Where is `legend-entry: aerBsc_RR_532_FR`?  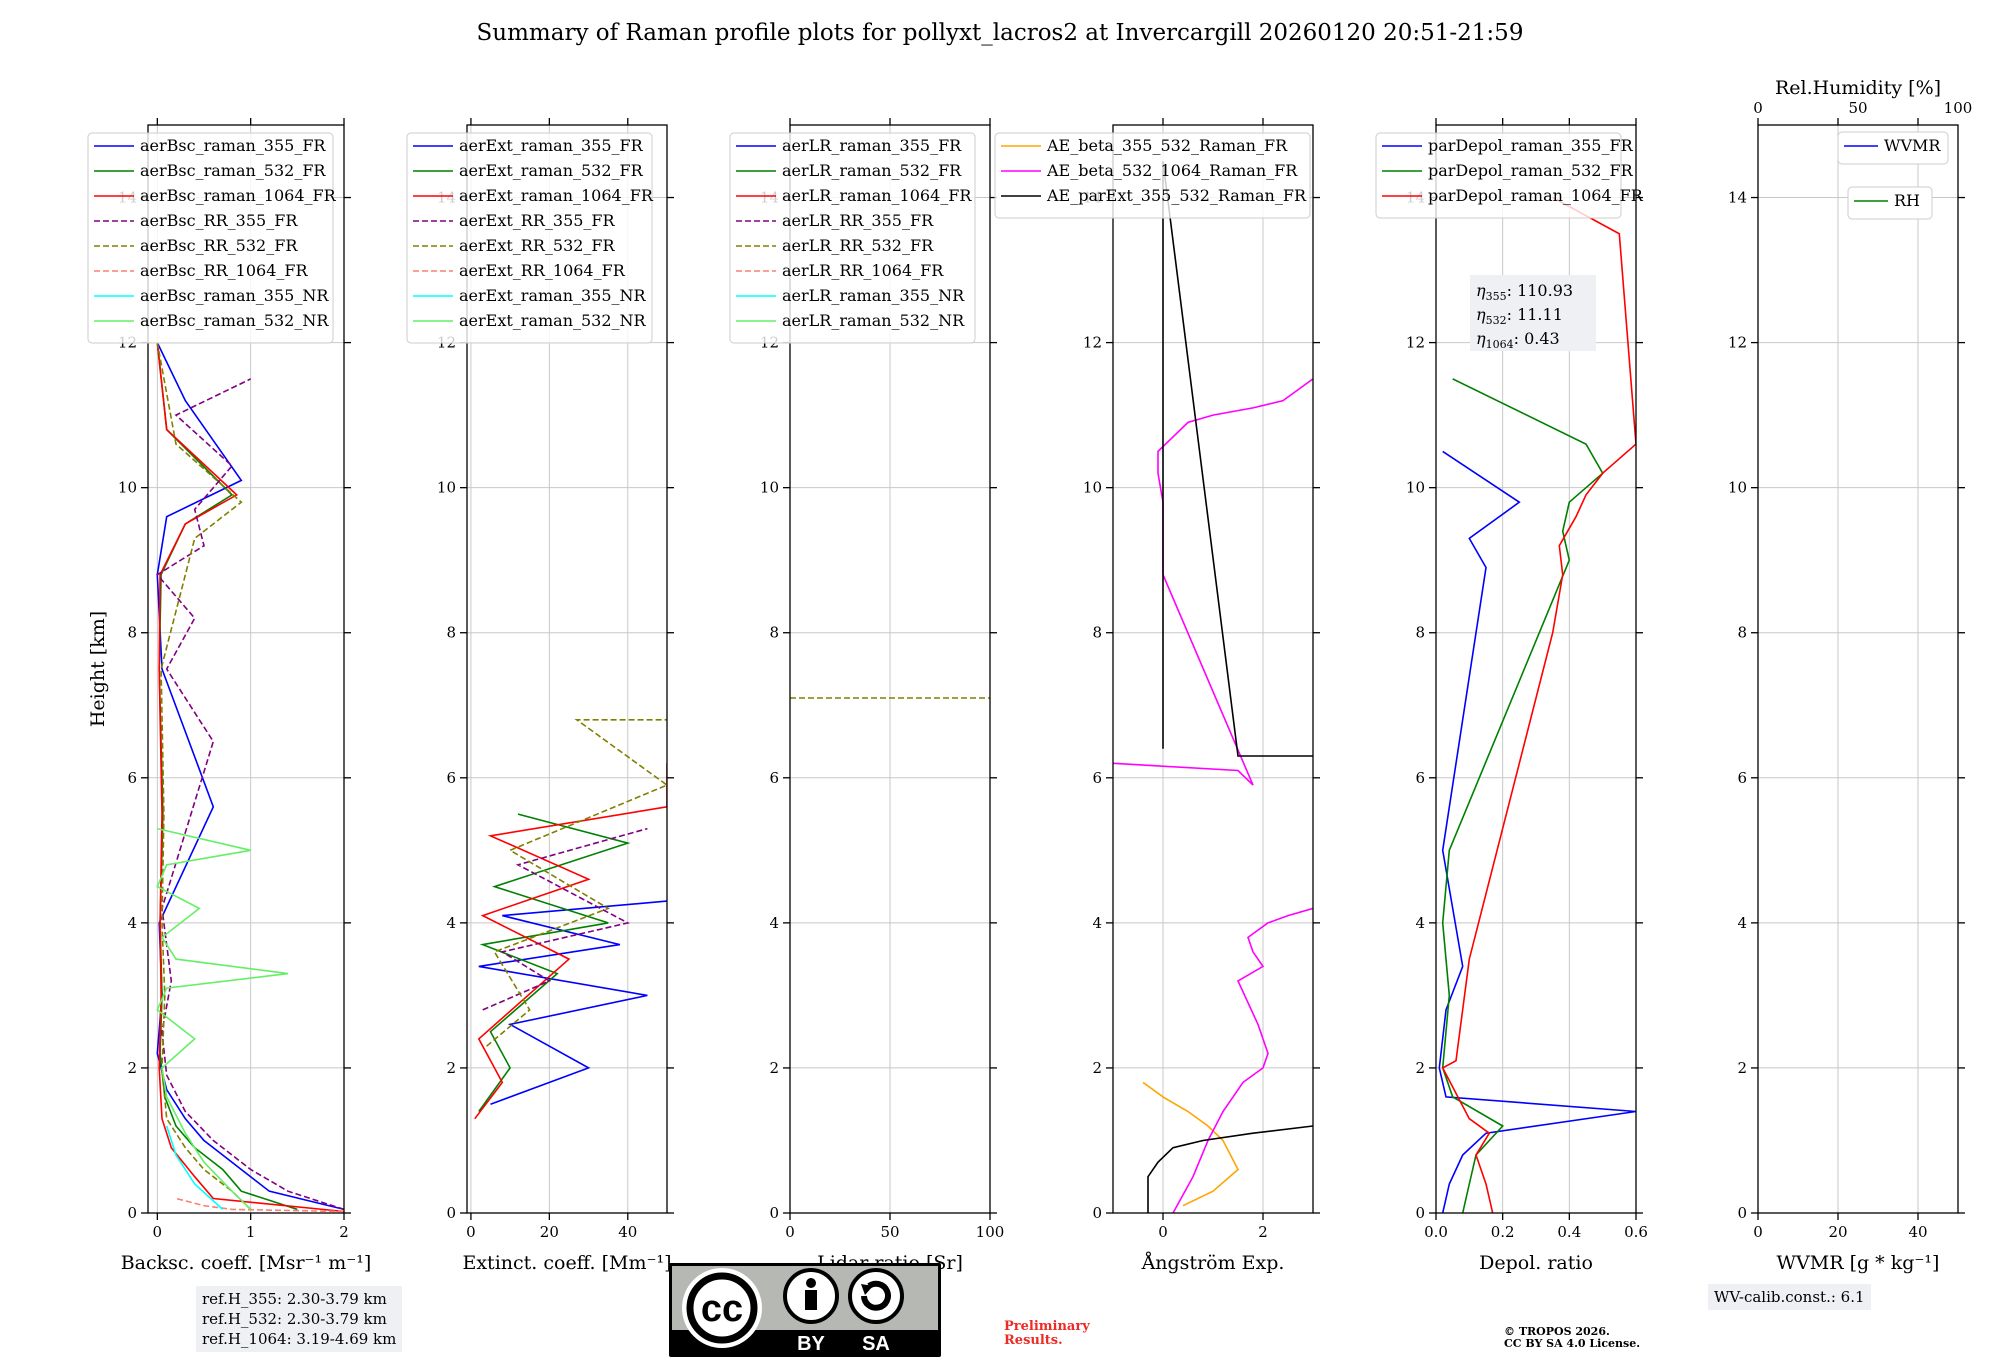 legend-entry: aerBsc_RR_532_FR is located at coordinates (219, 245).